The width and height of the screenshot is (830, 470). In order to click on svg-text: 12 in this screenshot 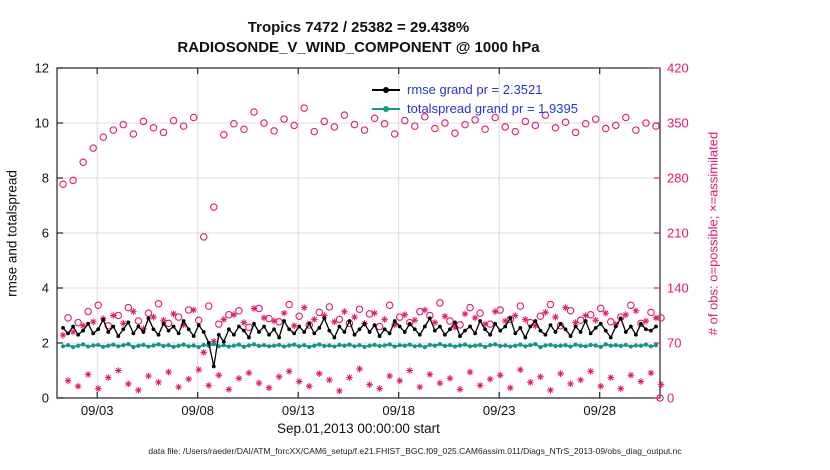, I will do `click(42, 68)`.